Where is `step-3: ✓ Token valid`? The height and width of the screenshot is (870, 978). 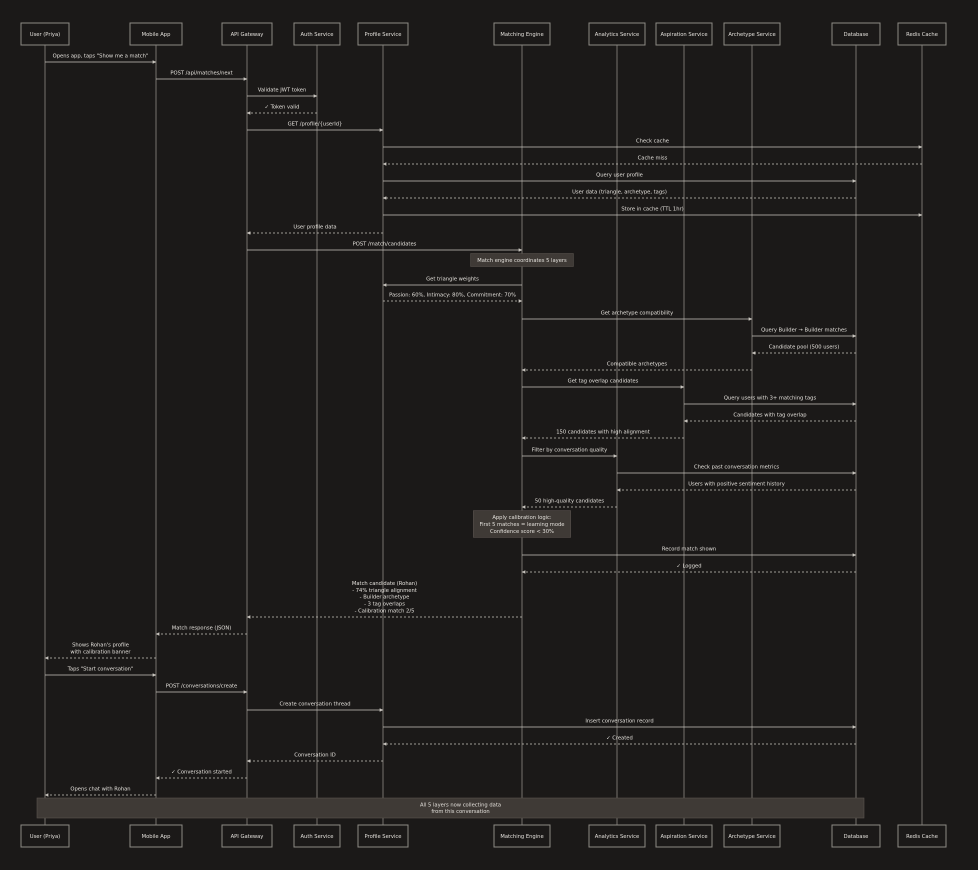
step-3: ✓ Token valid is located at coordinates (281, 110).